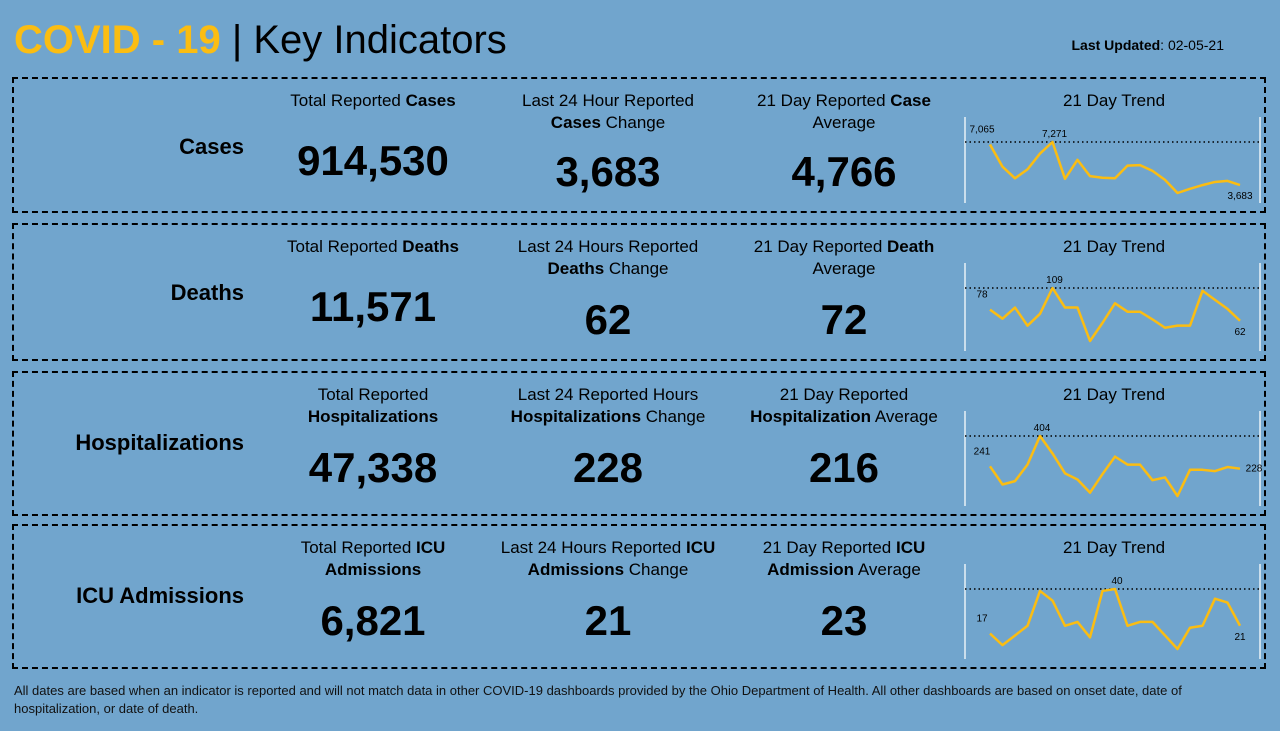 The width and height of the screenshot is (1280, 731). Describe the element at coordinates (1254, 469) in the screenshot. I see `last-value-label: 228` at that location.